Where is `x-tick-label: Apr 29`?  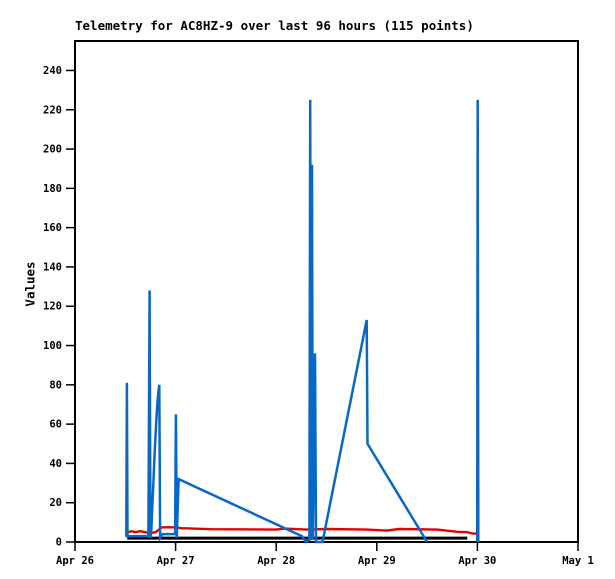
x-tick-label: Apr 29 is located at coordinates (377, 561).